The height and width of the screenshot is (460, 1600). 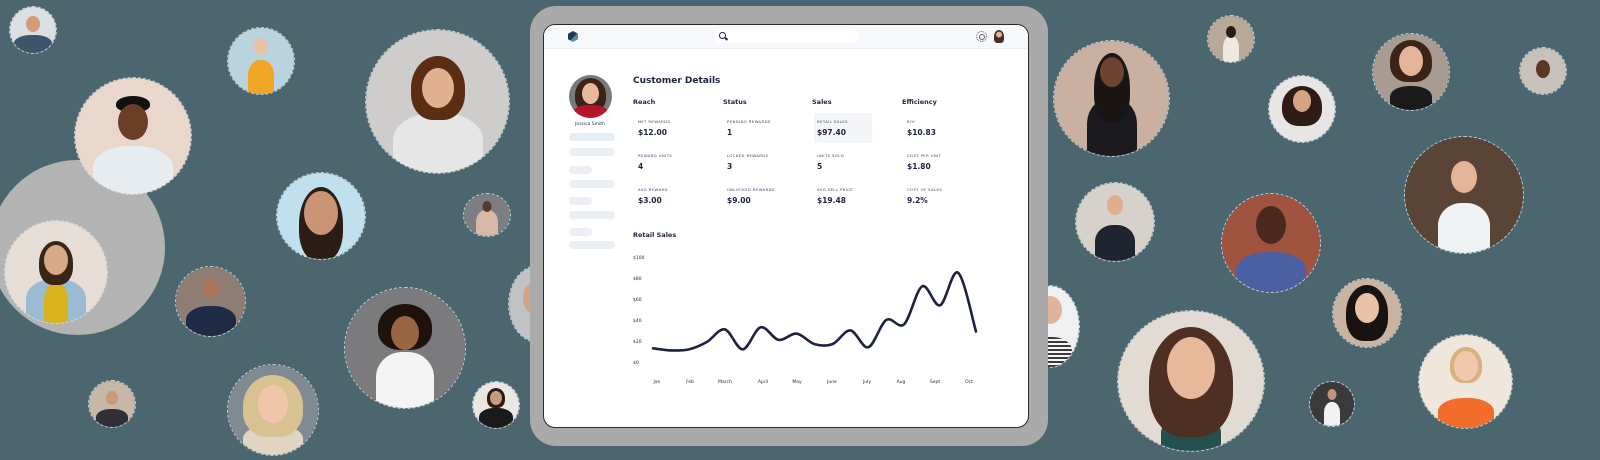 I want to click on x-axis-tick: April, so click(x=763, y=382).